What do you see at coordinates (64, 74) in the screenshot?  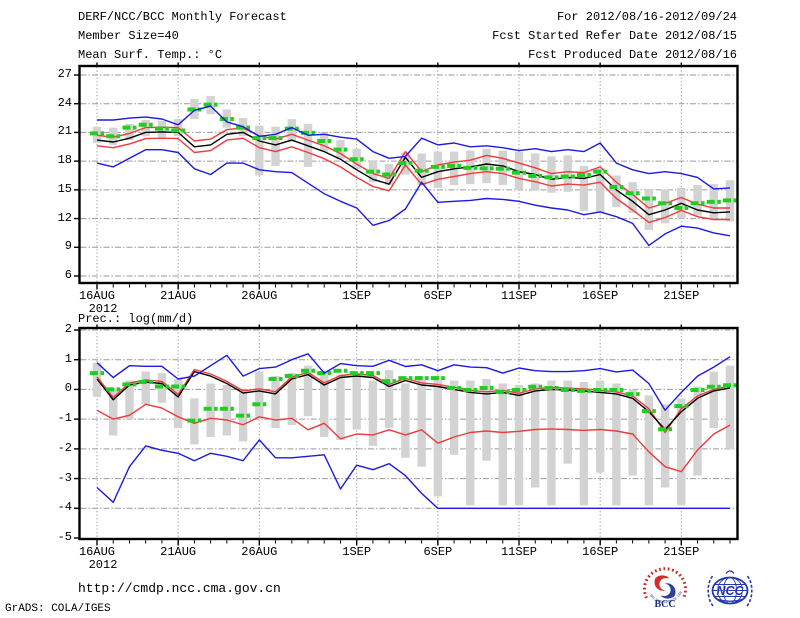 I see `y-tick-label: 27` at bounding box center [64, 74].